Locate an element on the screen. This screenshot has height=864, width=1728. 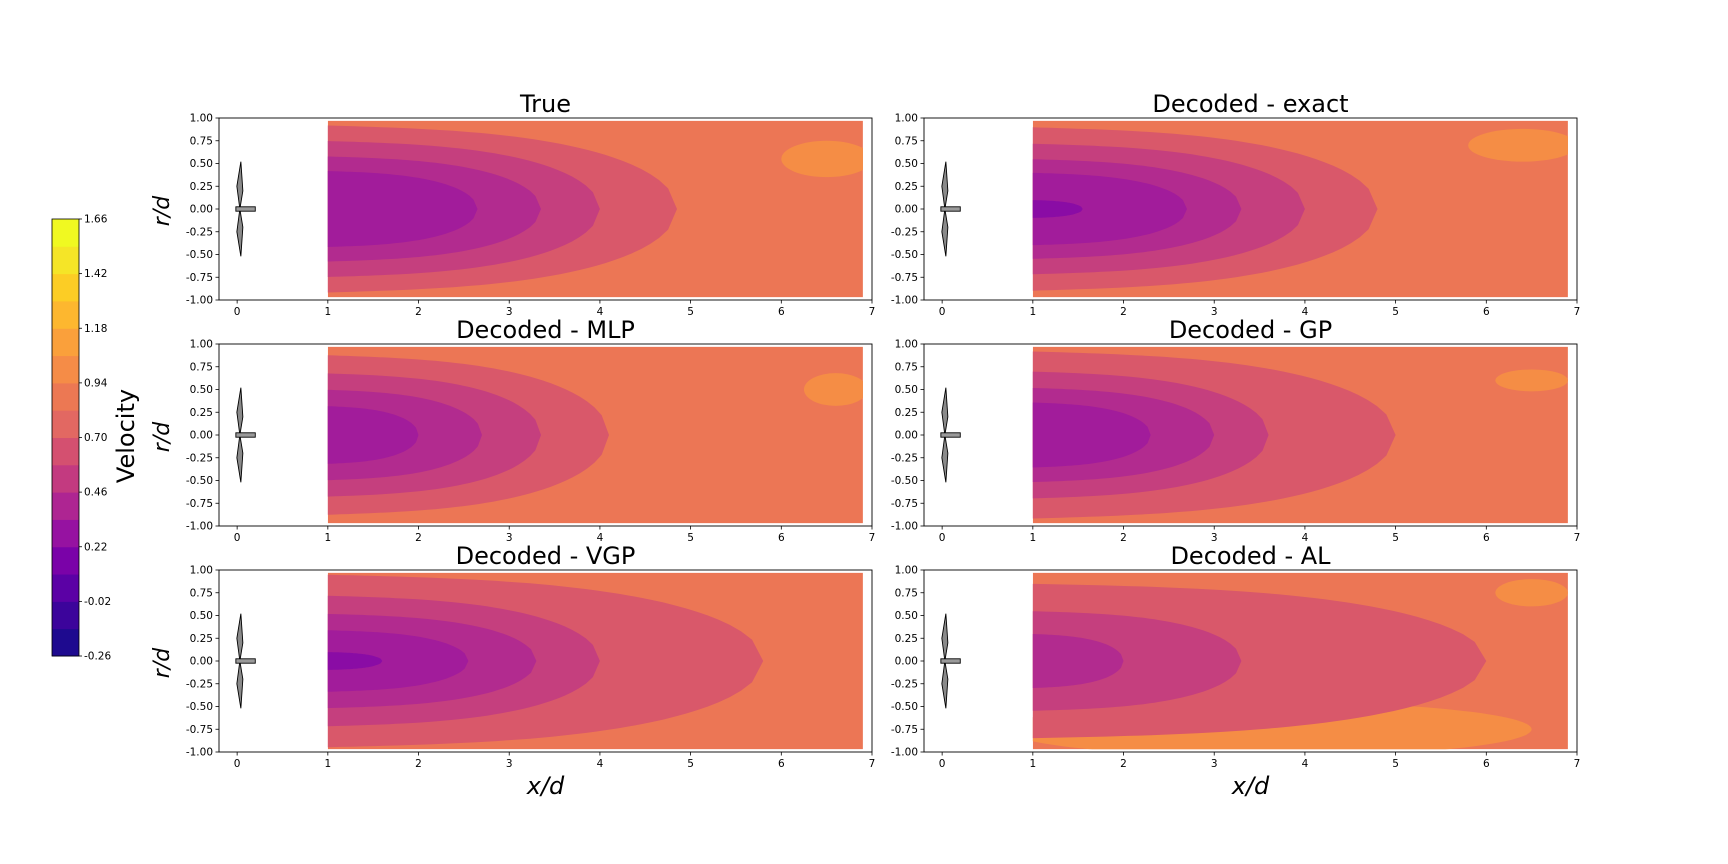
panel-title: Decoded - AL is located at coordinates (1250, 556).